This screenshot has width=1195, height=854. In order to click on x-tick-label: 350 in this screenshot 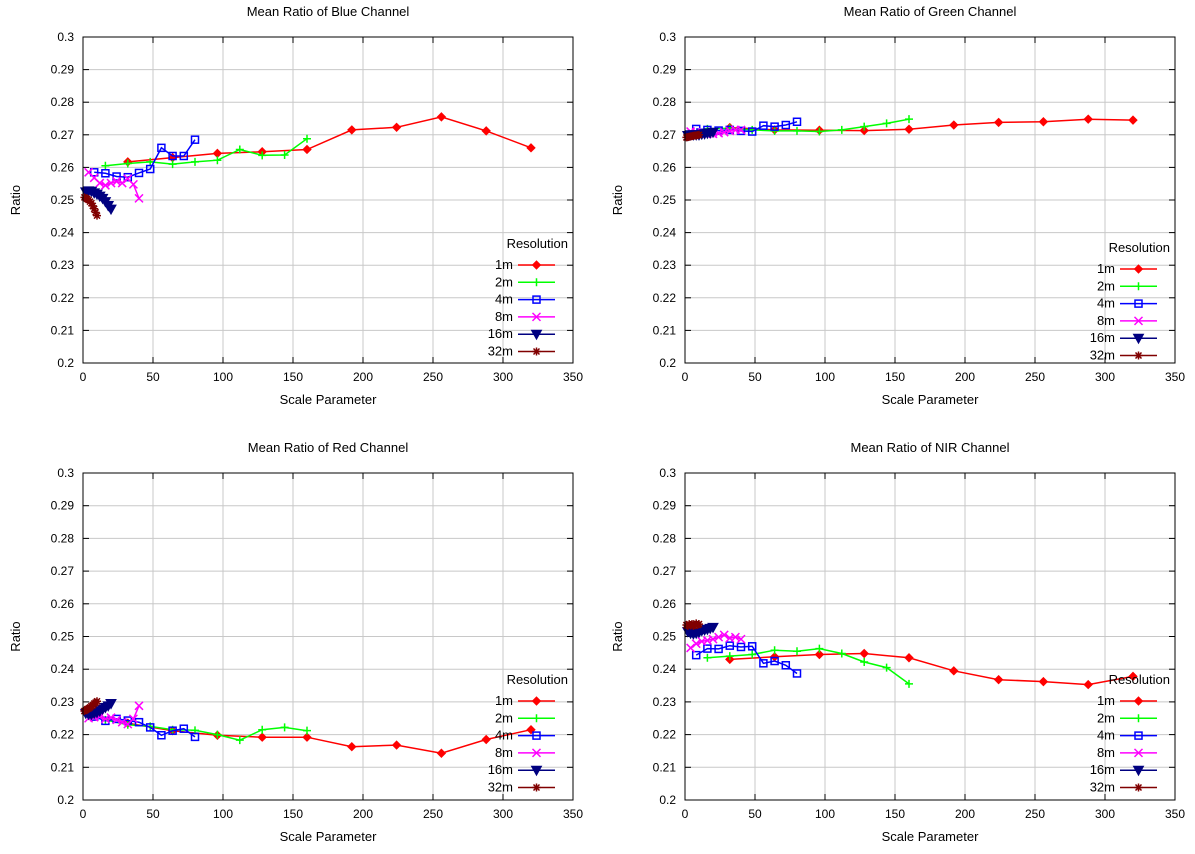, I will do `click(573, 814)`.